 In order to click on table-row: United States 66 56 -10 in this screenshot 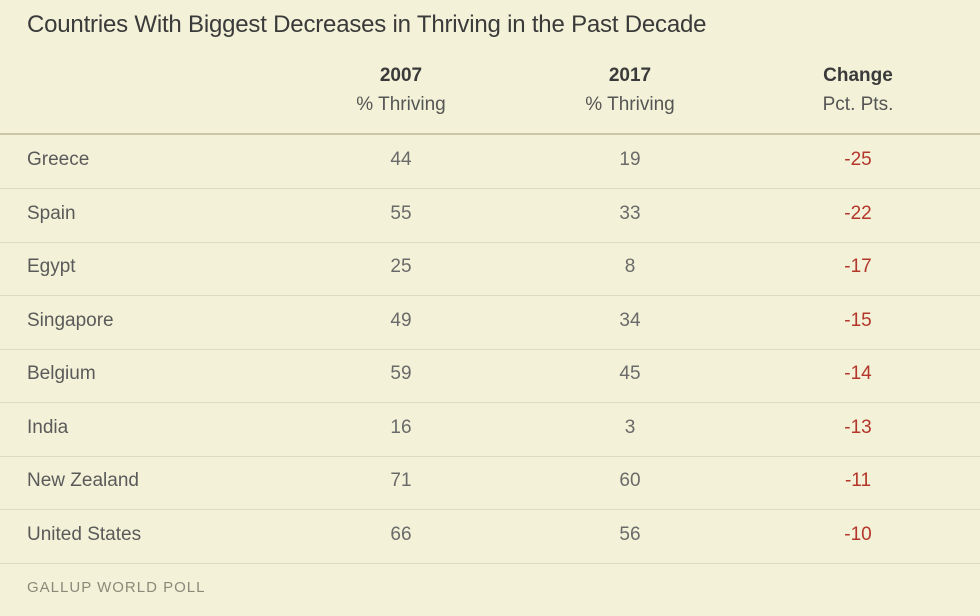, I will do `click(490, 537)`.